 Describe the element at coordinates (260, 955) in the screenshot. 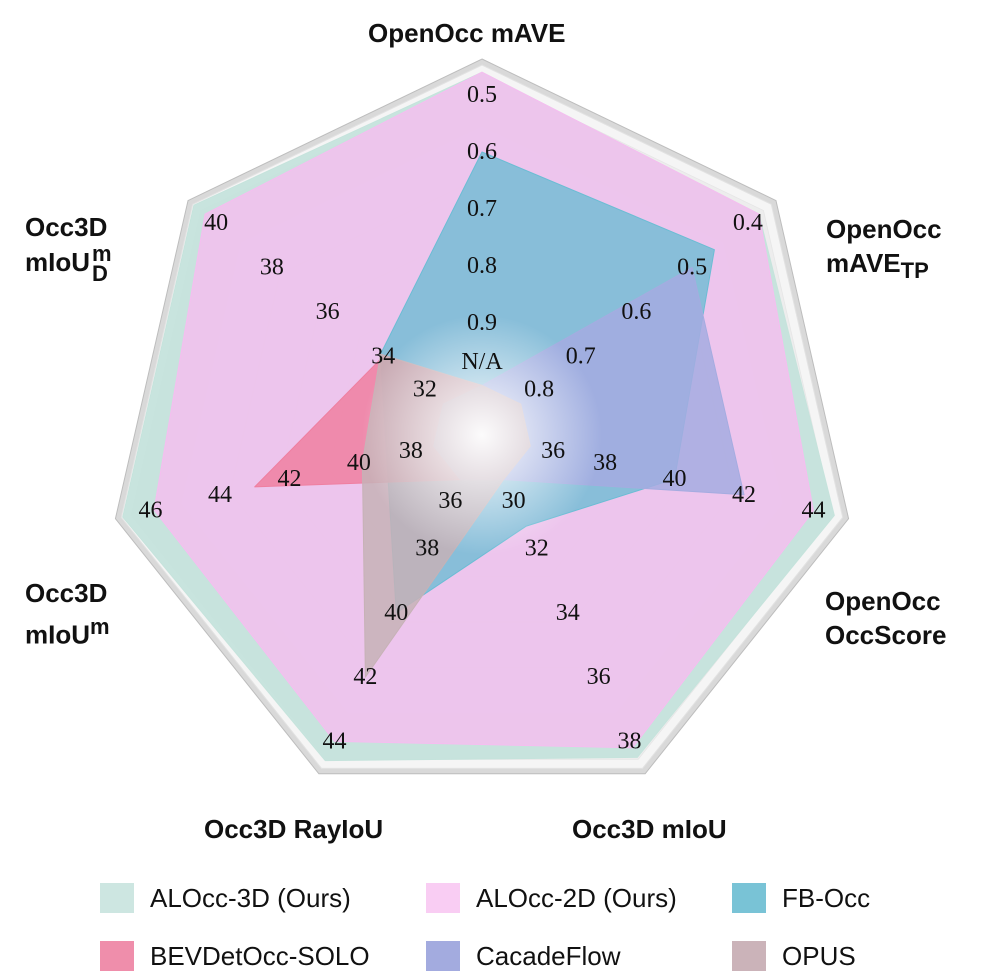

I see `legend-label: BEVDetOcc-SOLO` at that location.